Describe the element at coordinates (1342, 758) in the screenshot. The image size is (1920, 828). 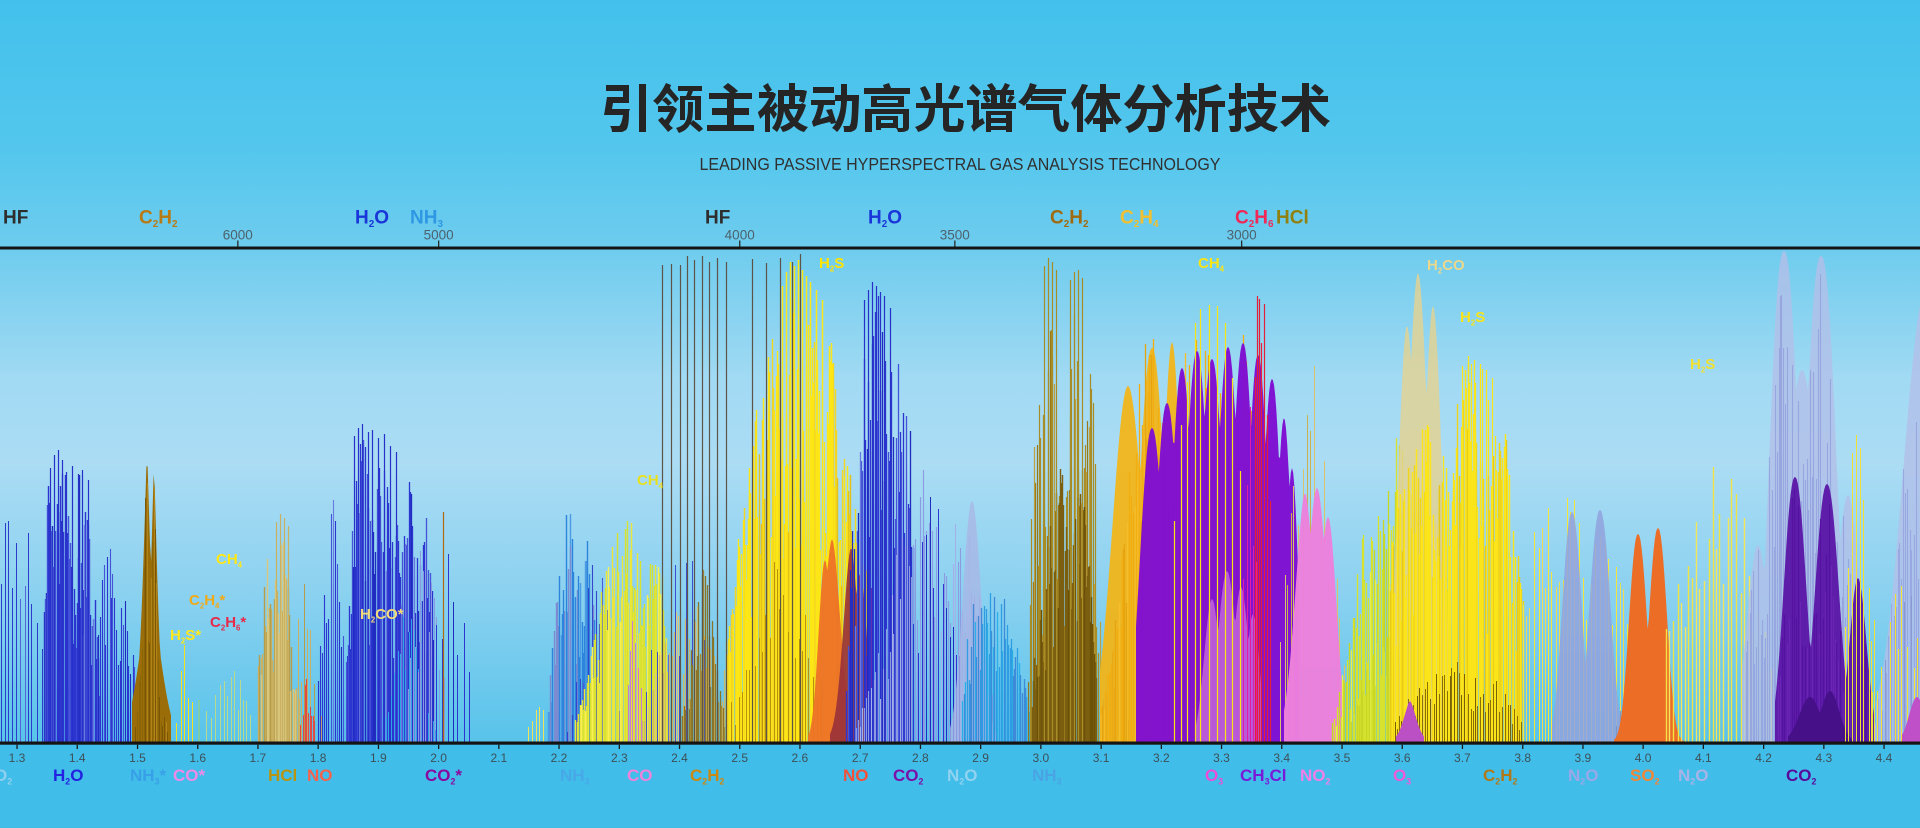
I see `svg-text: 3.5` at that location.